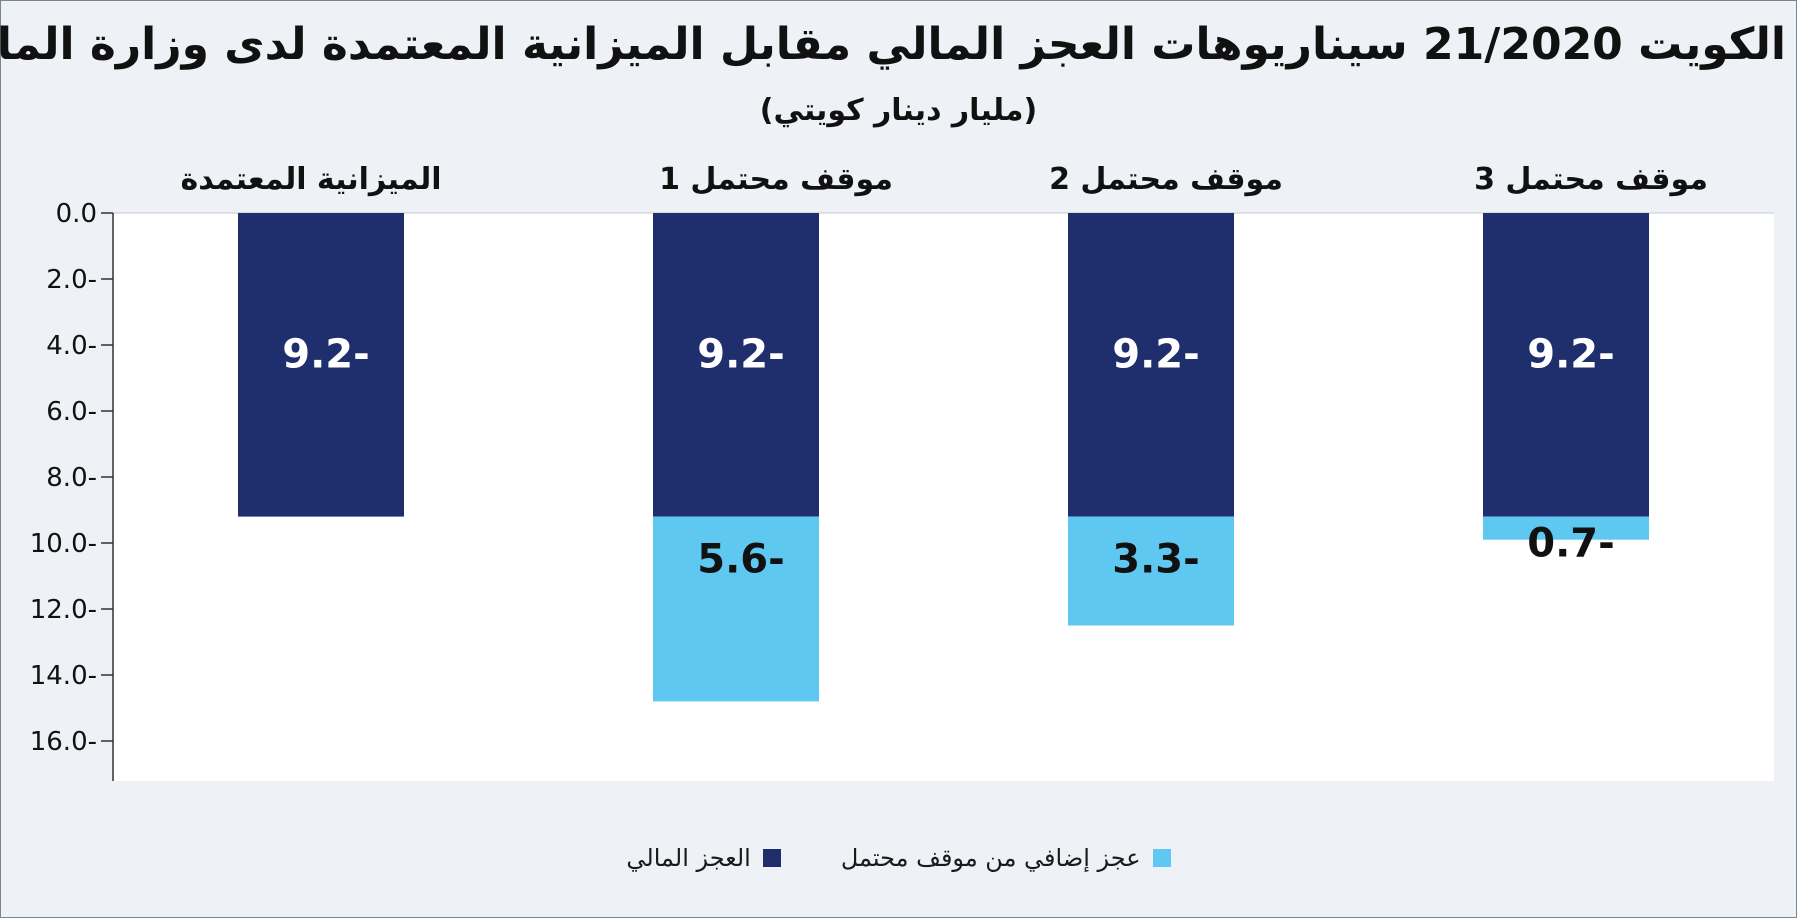  I want to click on category-label: موقف محتمل 1, so click(776, 179).